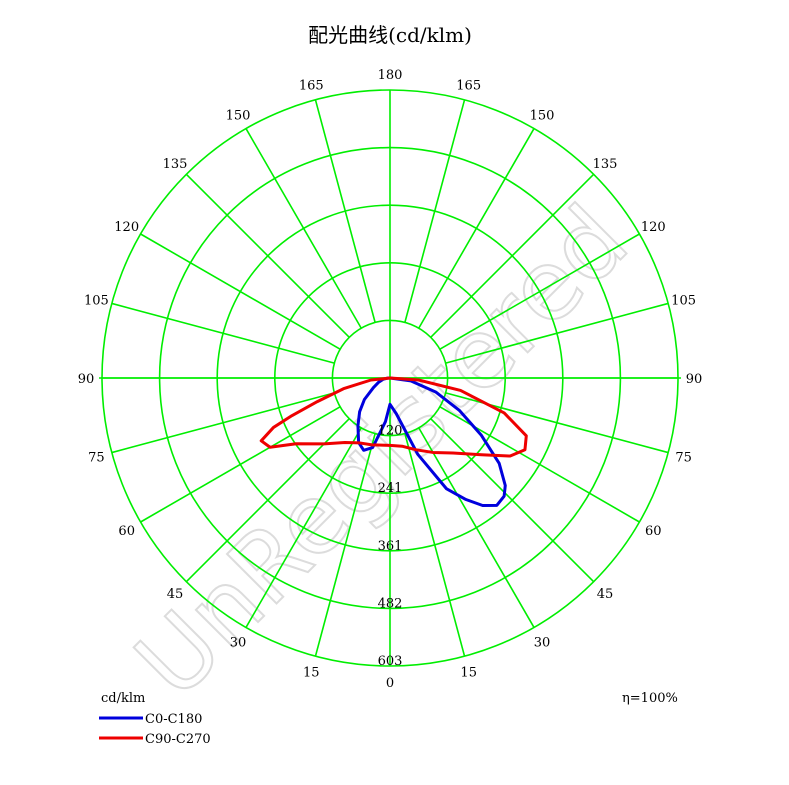  Describe the element at coordinates (683, 300) in the screenshot. I see `angle-label-right-105: 105` at that location.